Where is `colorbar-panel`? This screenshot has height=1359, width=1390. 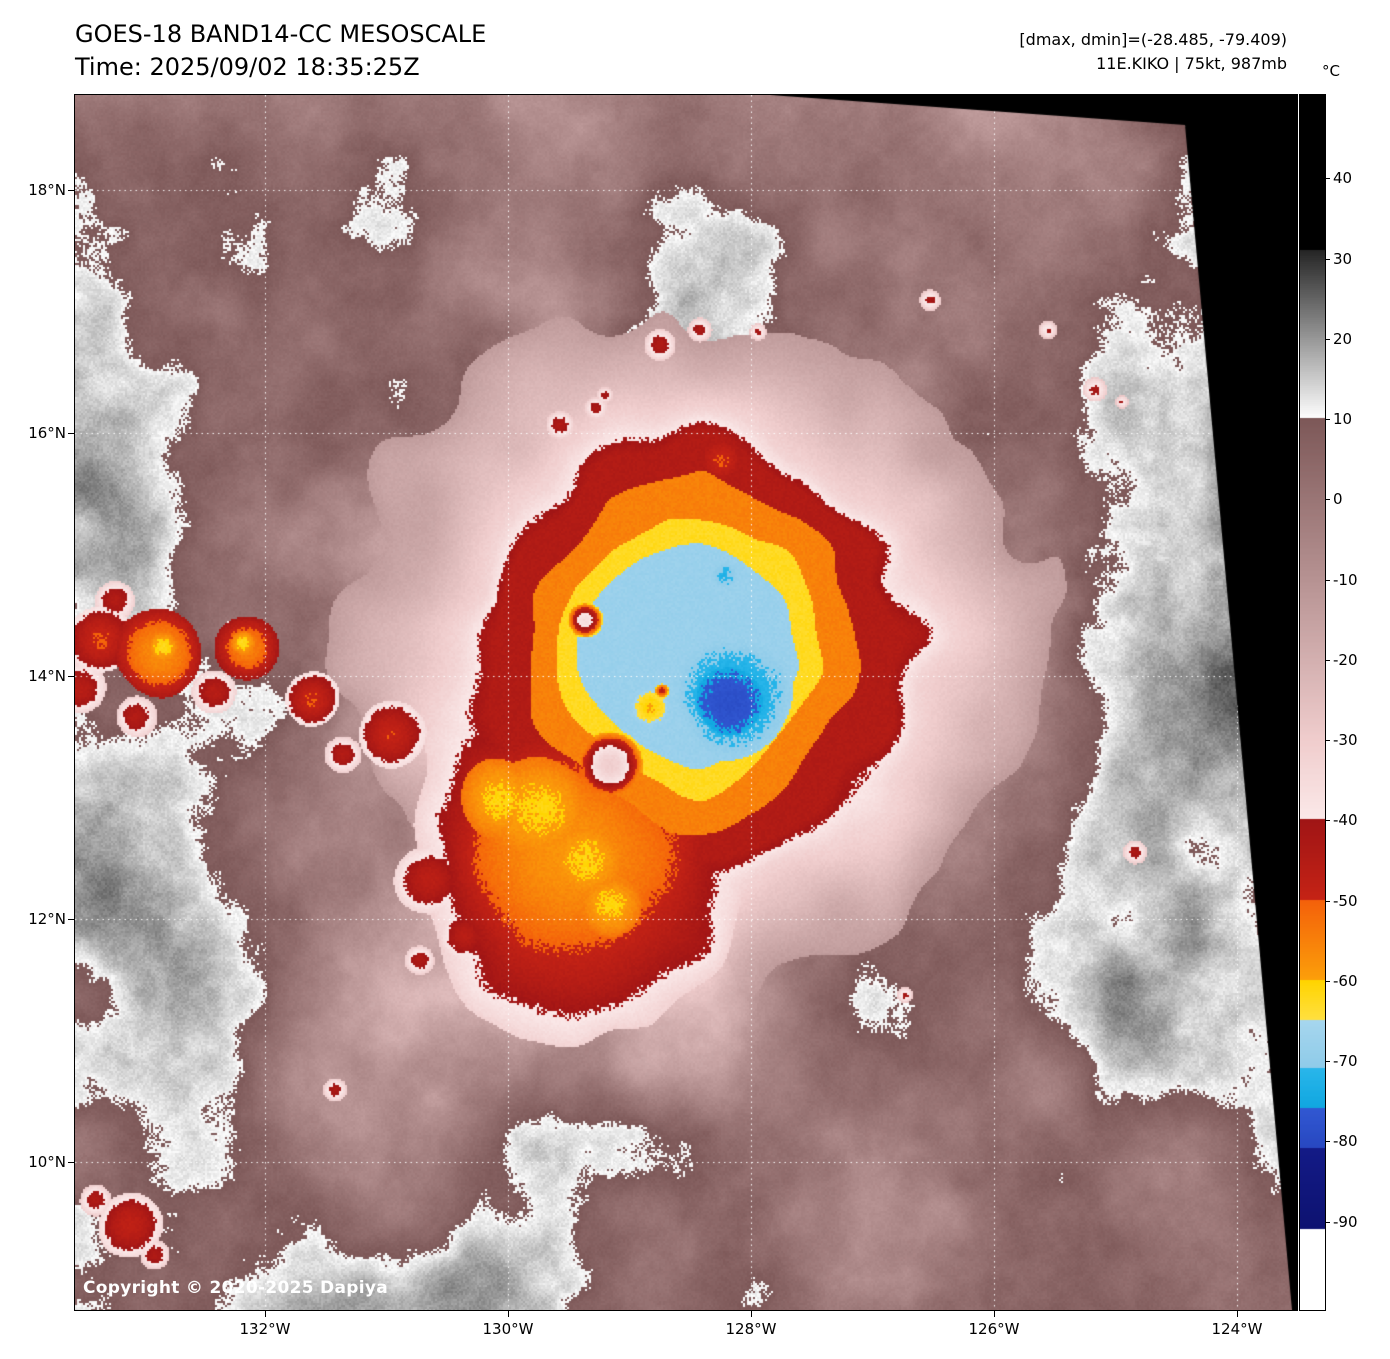 colorbar-panel is located at coordinates (1312, 702).